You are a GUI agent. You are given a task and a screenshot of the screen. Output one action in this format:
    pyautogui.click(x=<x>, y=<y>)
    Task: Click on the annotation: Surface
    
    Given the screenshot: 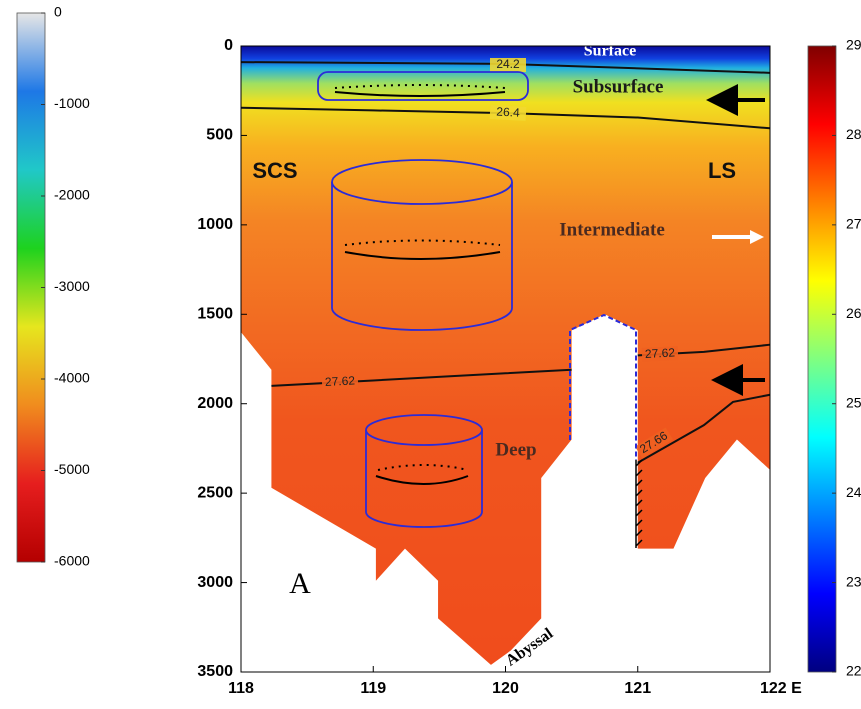 What is the action you would take?
    pyautogui.click(x=610, y=51)
    